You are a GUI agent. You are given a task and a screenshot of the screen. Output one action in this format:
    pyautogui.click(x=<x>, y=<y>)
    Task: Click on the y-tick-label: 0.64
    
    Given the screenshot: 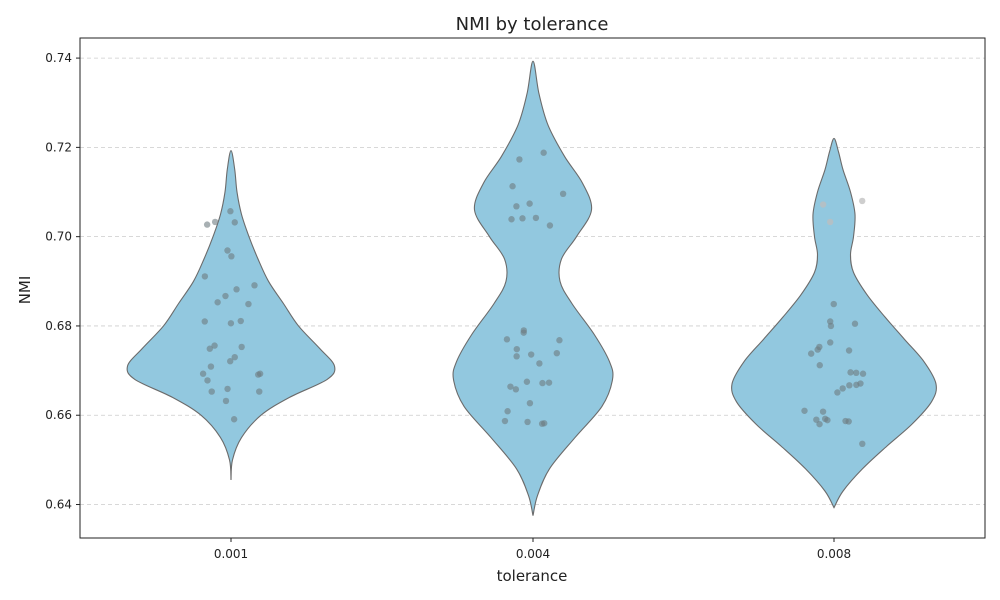 What is the action you would take?
    pyautogui.click(x=58, y=505)
    